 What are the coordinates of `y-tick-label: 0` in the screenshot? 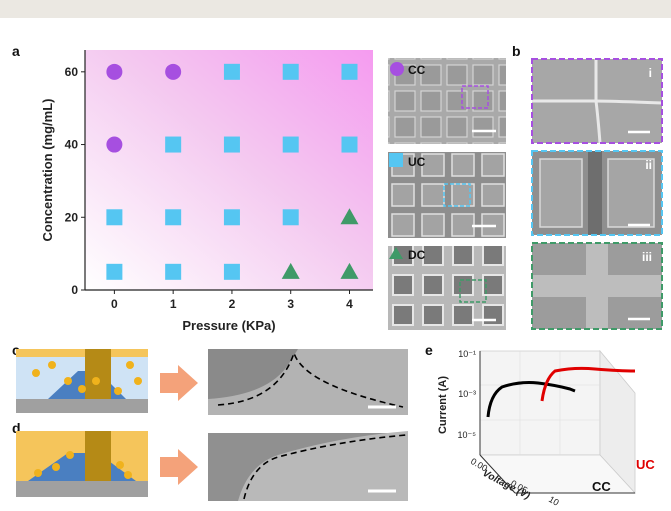 It's located at (74, 290).